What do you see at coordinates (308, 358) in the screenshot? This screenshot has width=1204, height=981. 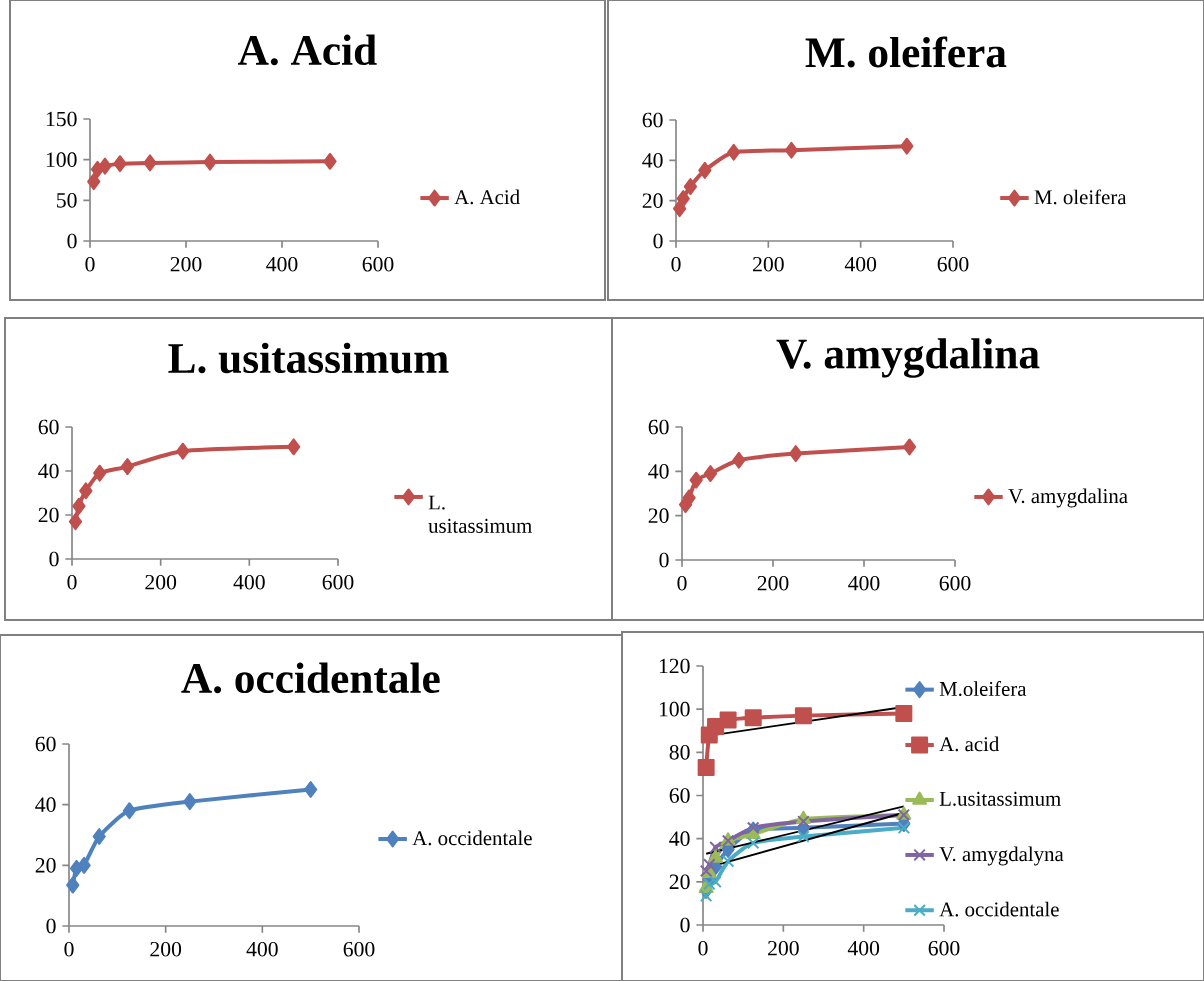 I see `chart-title: L. usitassimum` at bounding box center [308, 358].